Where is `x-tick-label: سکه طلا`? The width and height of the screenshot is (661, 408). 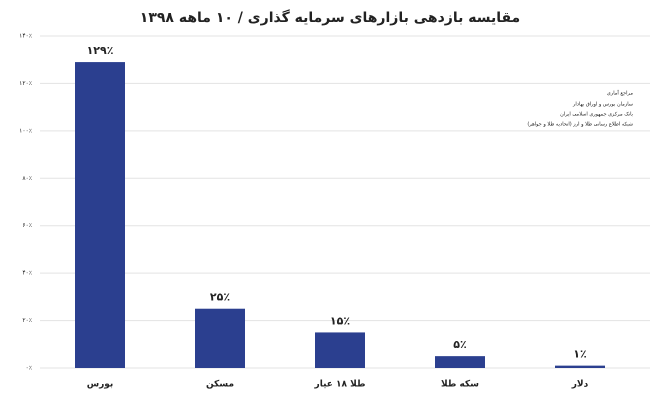
x-tick-label: سکه طلا is located at coordinates (460, 385).